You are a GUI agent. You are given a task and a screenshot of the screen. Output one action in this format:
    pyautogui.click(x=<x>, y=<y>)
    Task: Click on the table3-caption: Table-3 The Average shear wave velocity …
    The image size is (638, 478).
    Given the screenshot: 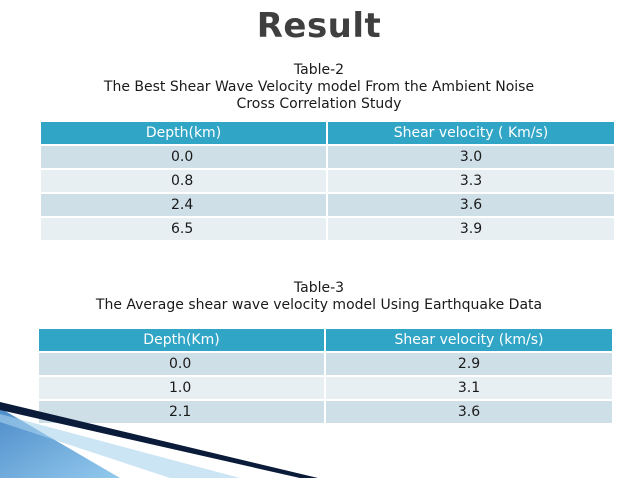 What is the action you would take?
    pyautogui.click(x=319, y=297)
    